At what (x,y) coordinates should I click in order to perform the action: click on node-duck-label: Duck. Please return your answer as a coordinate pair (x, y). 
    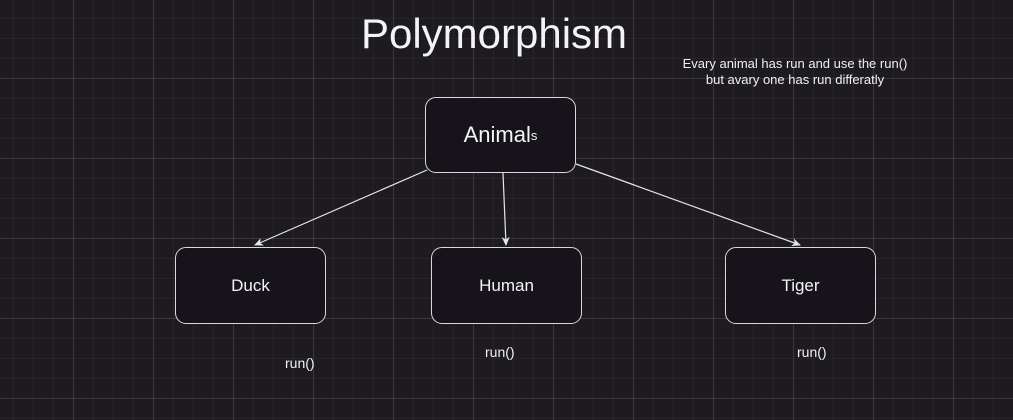
    Looking at the image, I should click on (250, 285).